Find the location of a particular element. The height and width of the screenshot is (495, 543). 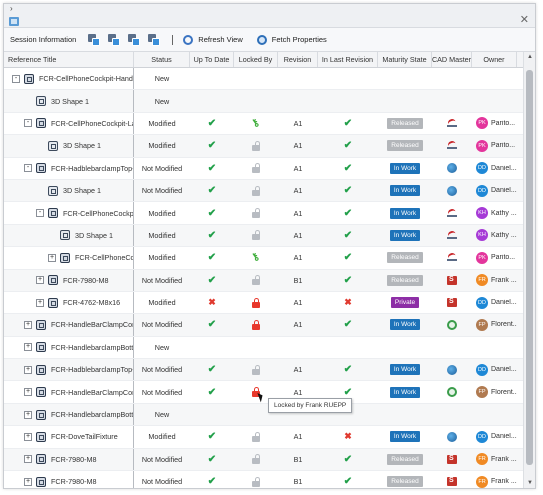

reference-title-cell: - FCR-CellPhoneCockpit-Handlebar is located at coordinates (69, 79).